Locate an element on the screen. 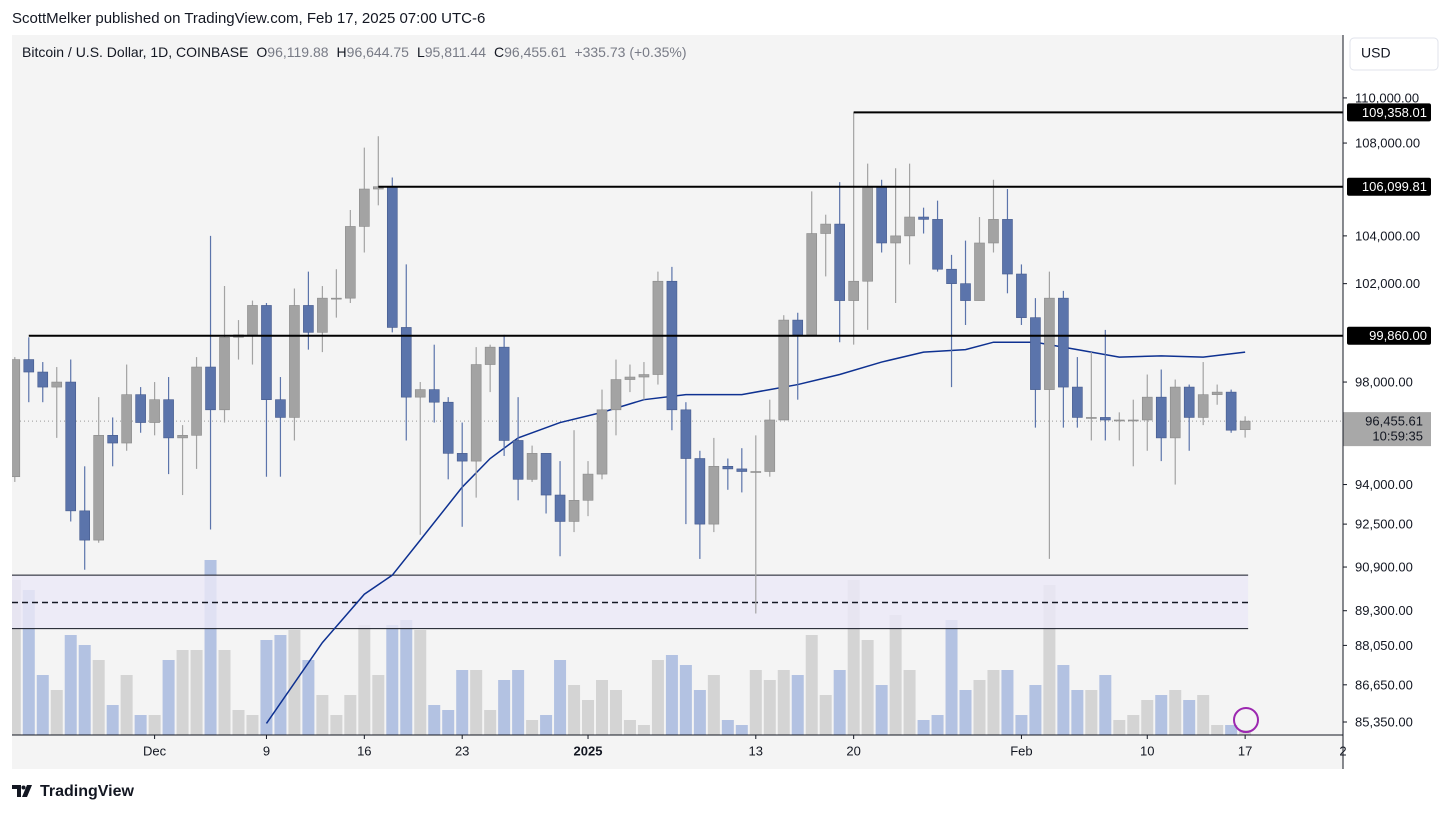 This screenshot has width=1456, height=813. level-label: 109,358.01 is located at coordinates (1394, 112).